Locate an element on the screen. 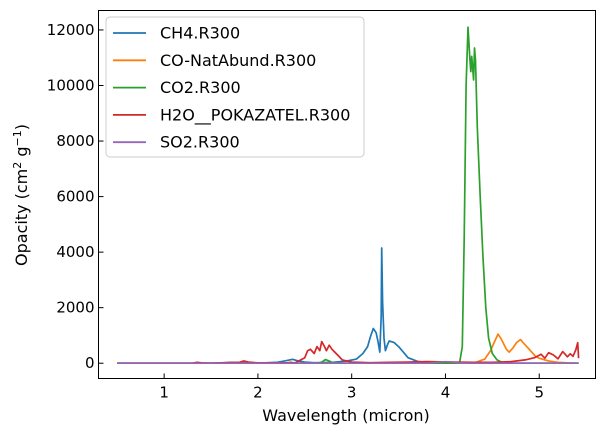 The width and height of the screenshot is (604, 436). y-tick-label: 0 is located at coordinates (90, 363).